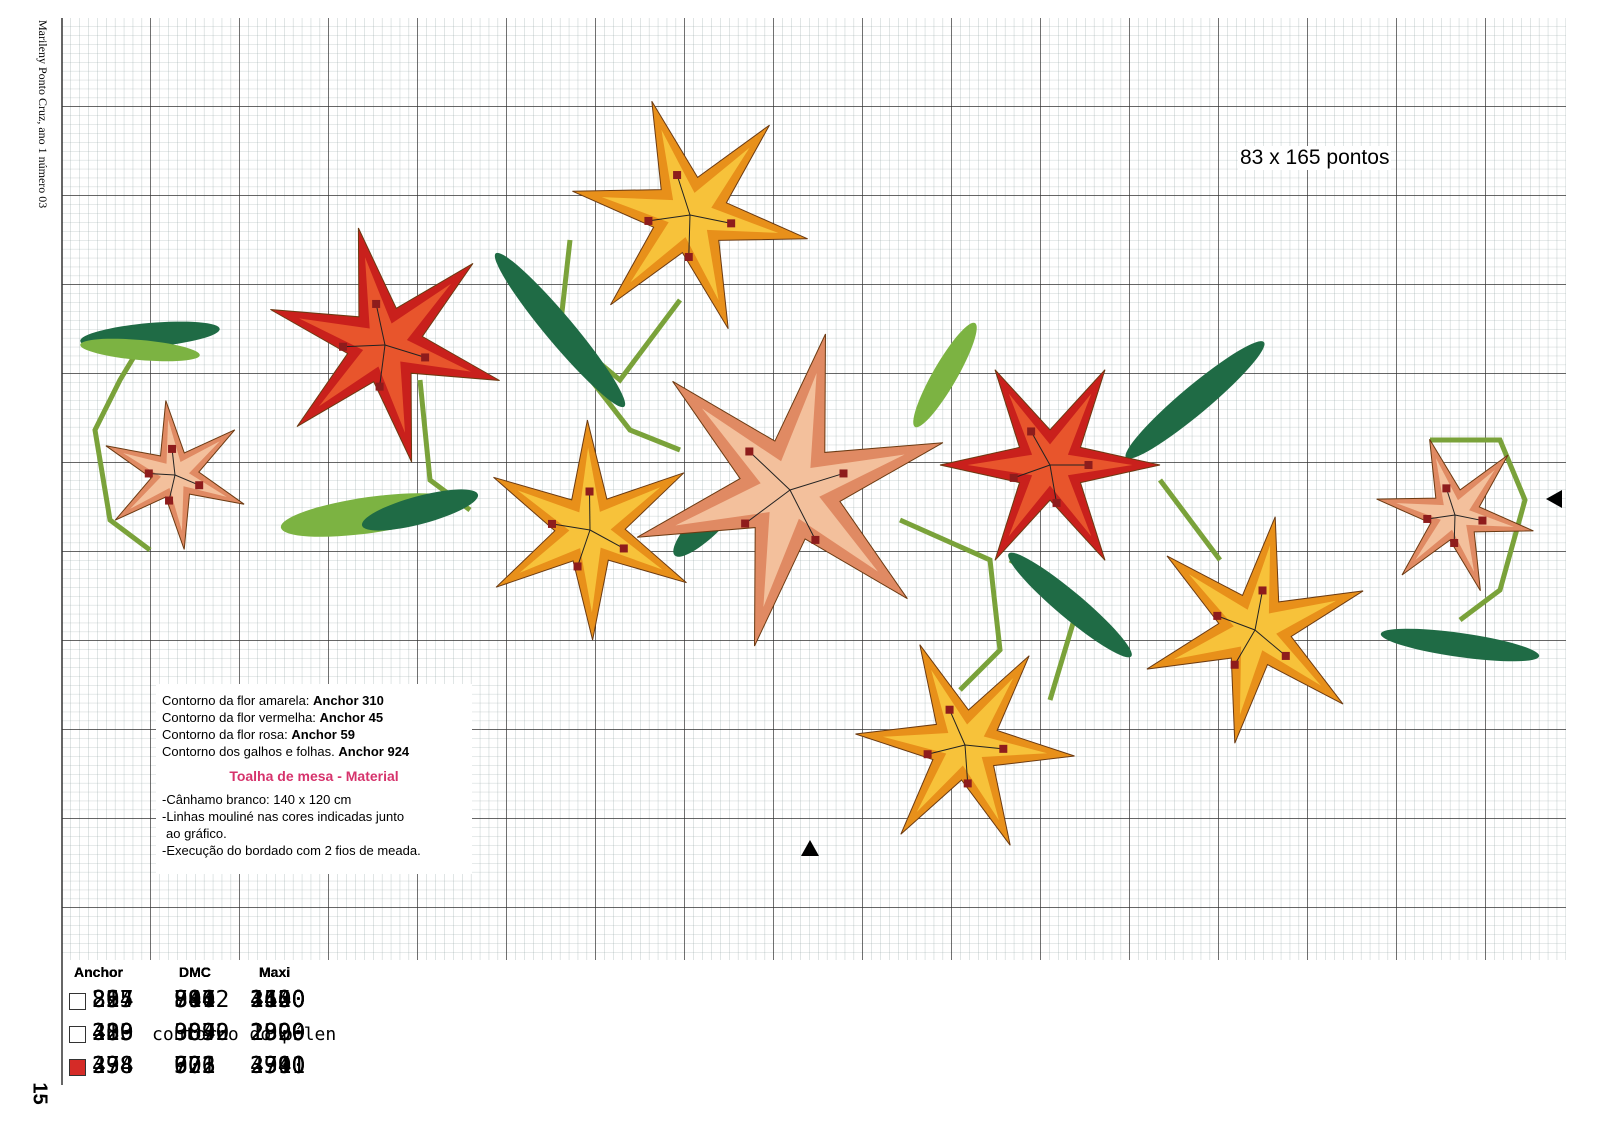 The height and width of the screenshot is (1130, 1600). I want to click on note-line: Contorno da flor vermelha: Anchor 45, so click(314, 717).